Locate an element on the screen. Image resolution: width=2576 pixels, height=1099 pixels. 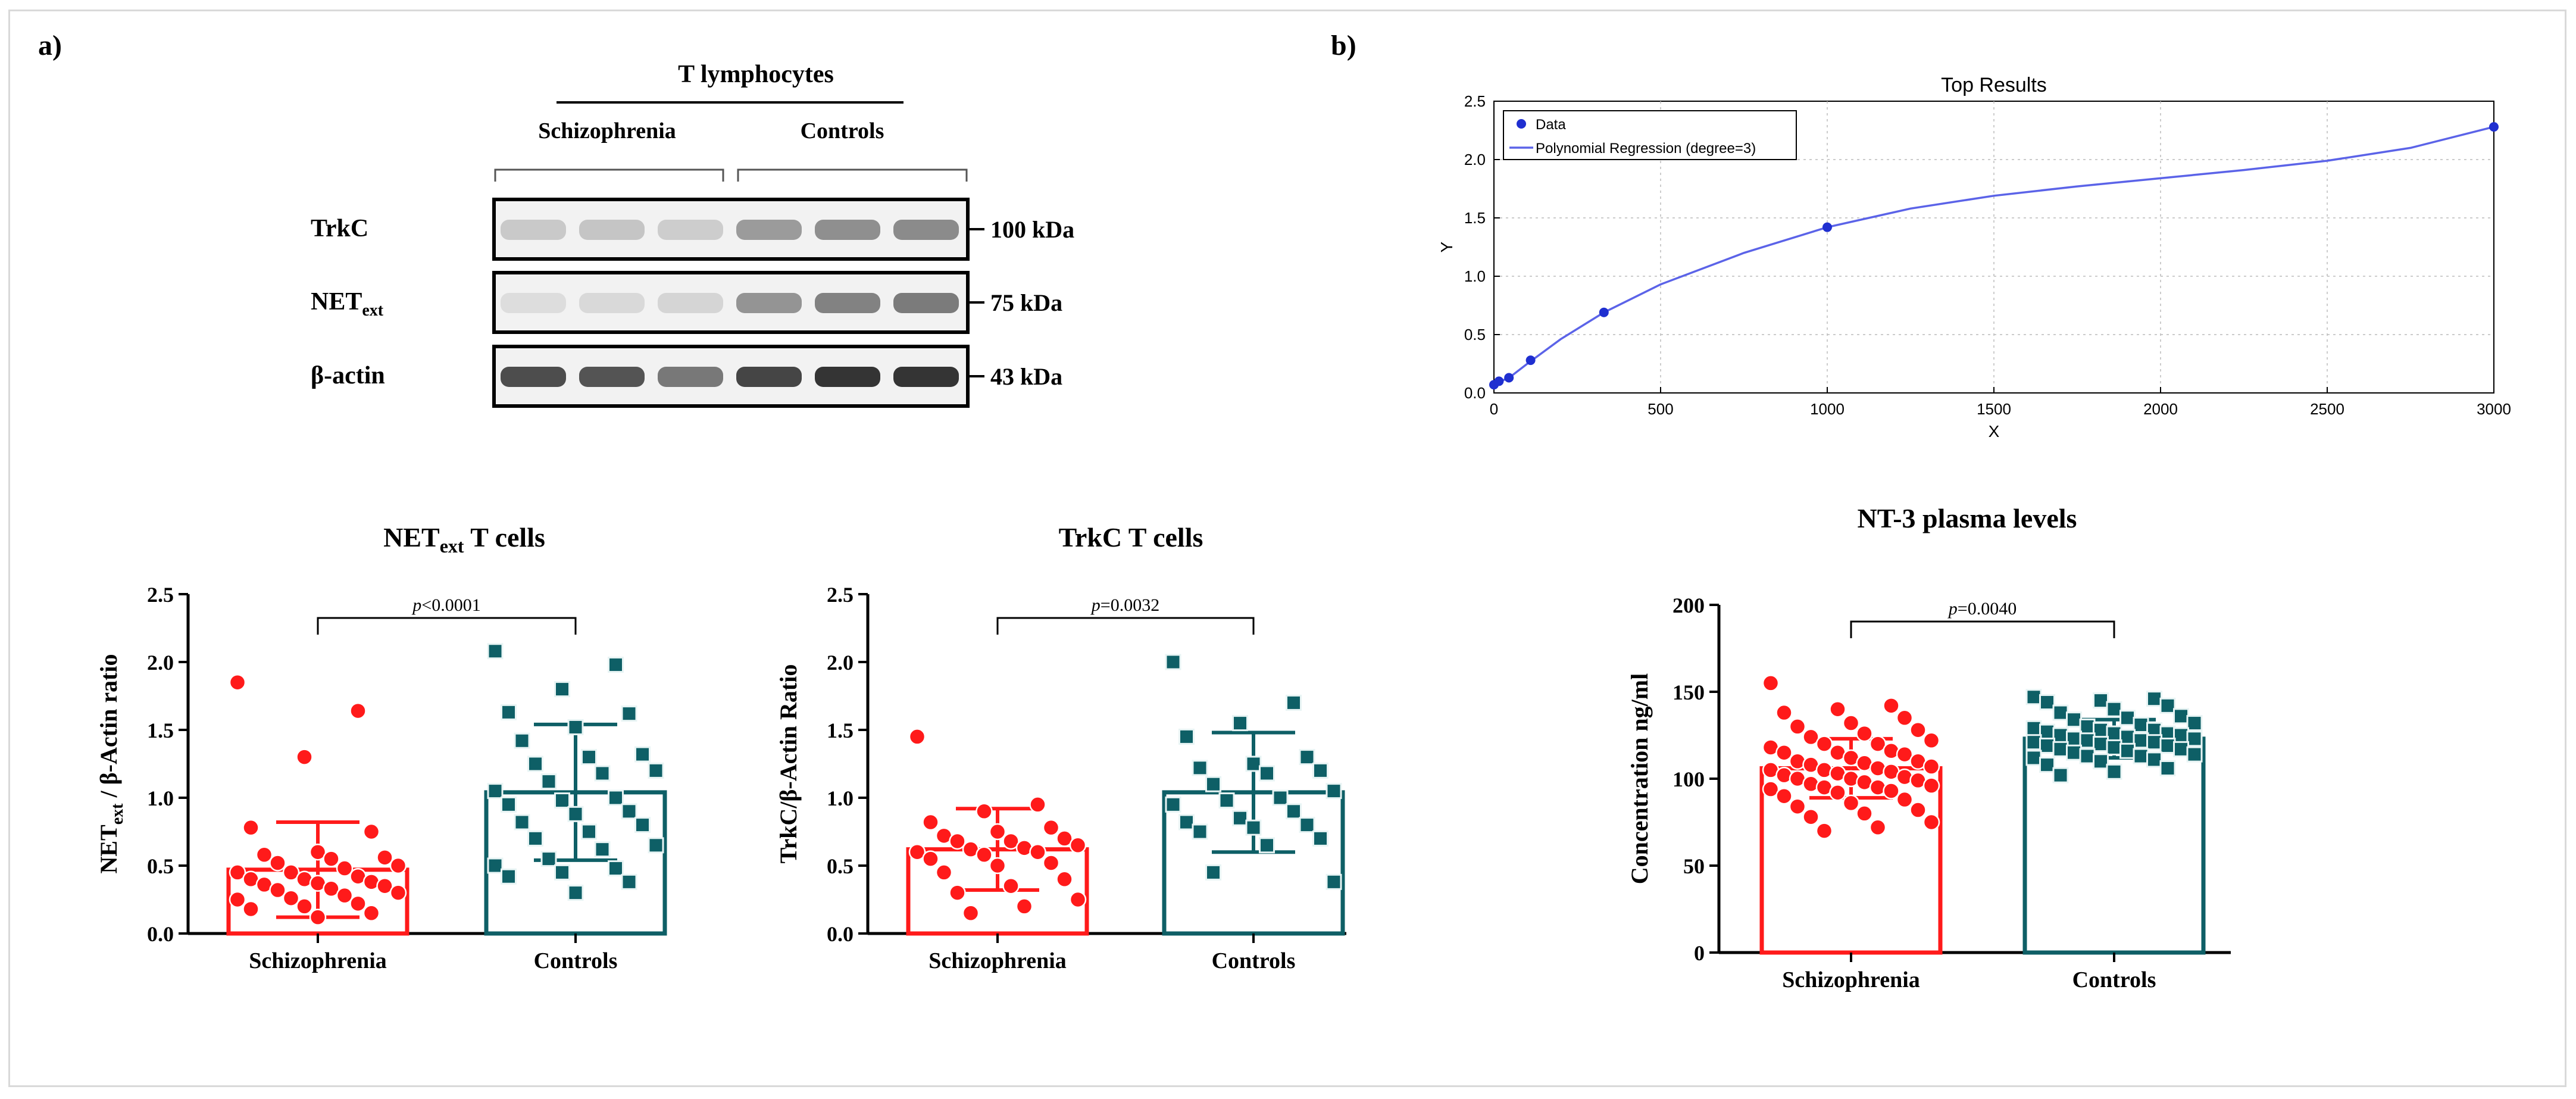
line-chart-ytick-label: 2.5 is located at coordinates (1475, 101).